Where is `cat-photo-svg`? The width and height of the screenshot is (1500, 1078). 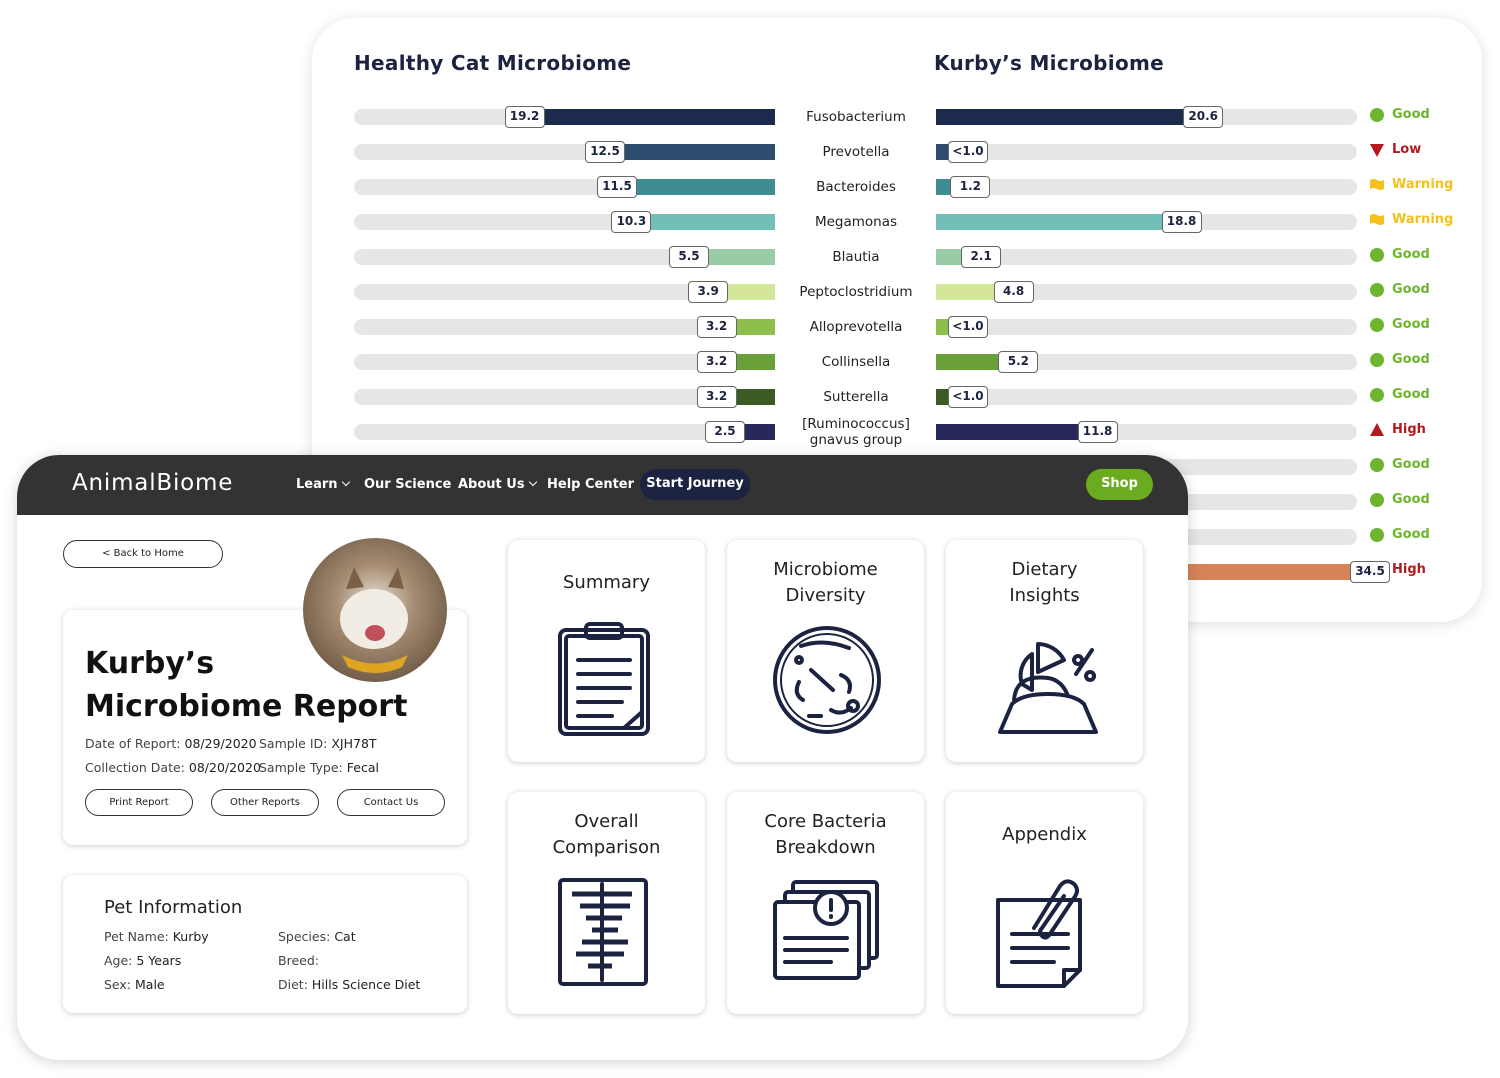
cat-photo-svg is located at coordinates (375, 610).